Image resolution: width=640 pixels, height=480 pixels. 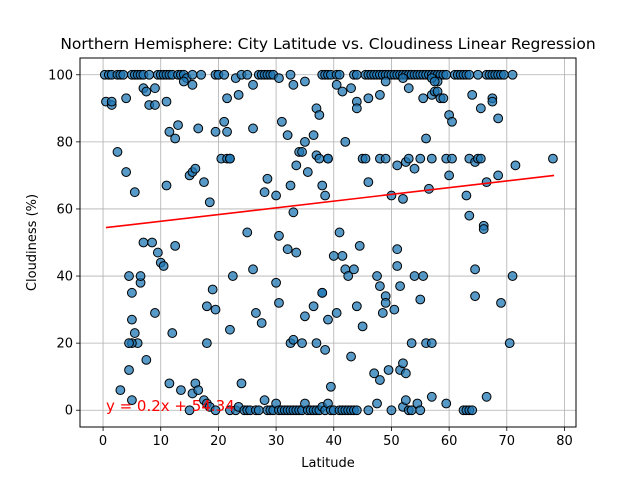 I want to click on x-axis-label: Latitude, so click(x=328, y=463).